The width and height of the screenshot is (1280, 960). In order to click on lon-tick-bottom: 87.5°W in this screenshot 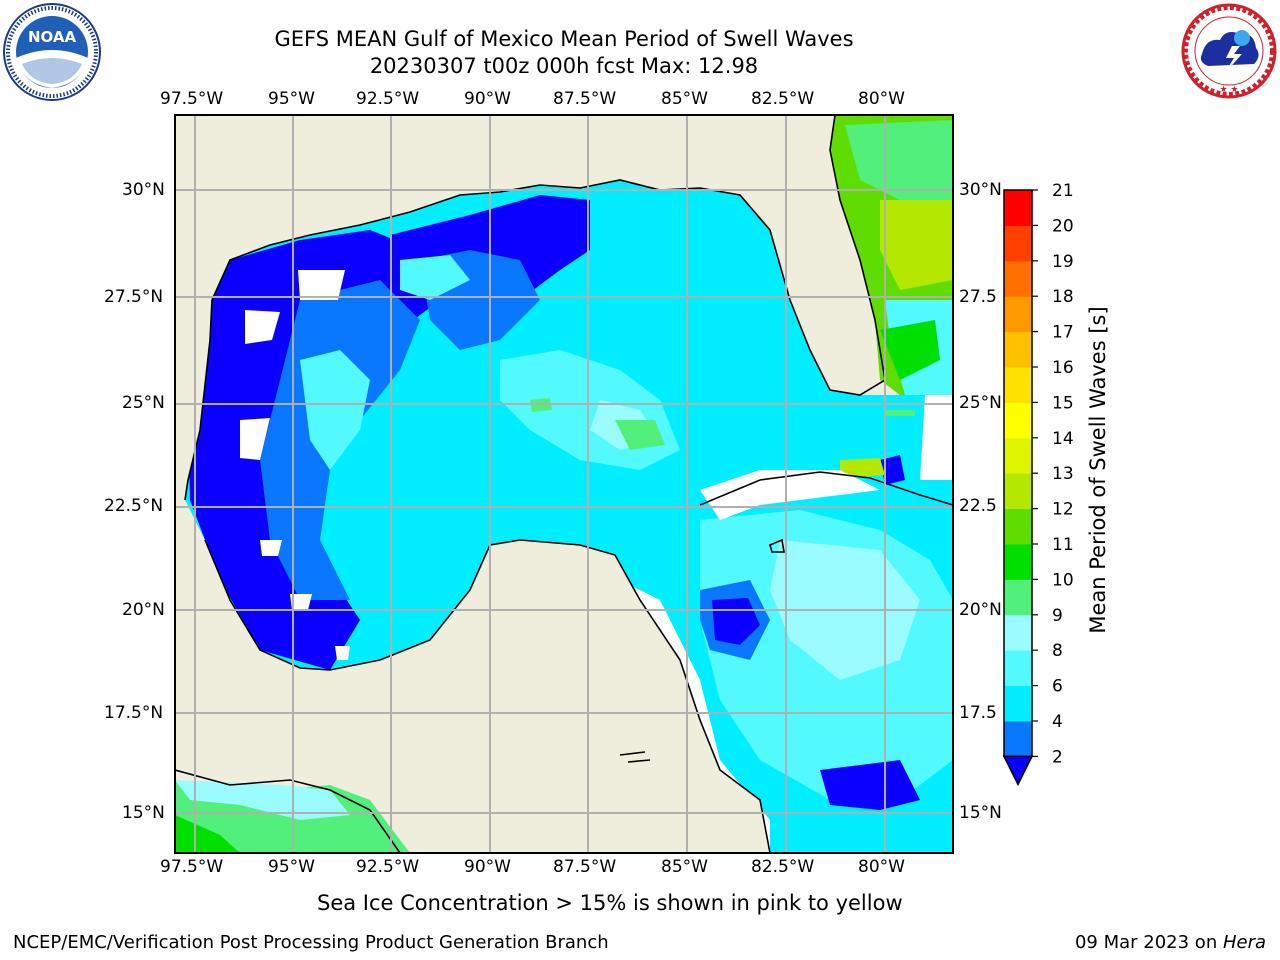, I will do `click(585, 867)`.